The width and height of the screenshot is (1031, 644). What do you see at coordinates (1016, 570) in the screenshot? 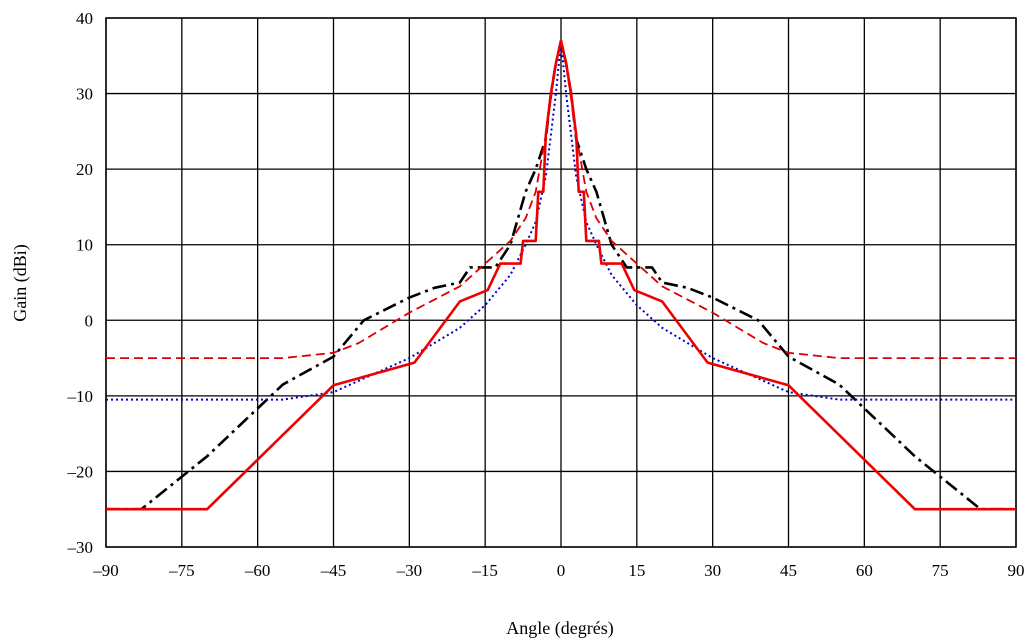
I see `x-tick-label: 90` at bounding box center [1016, 570].